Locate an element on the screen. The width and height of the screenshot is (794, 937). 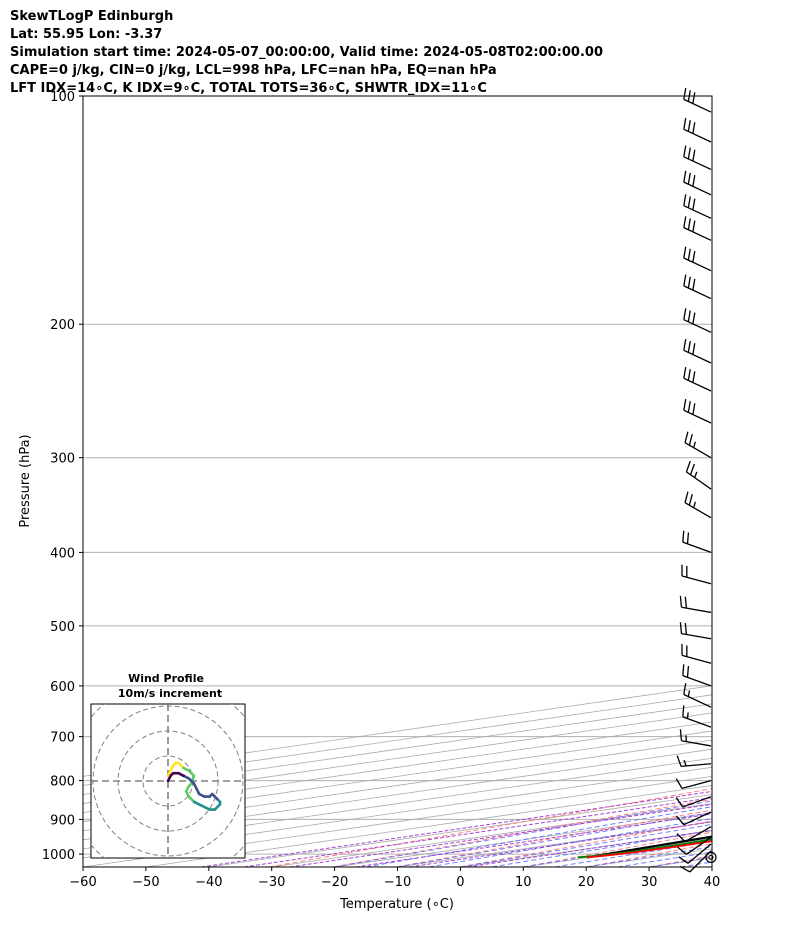
calm-circle-inner is located at coordinates (711, 857).